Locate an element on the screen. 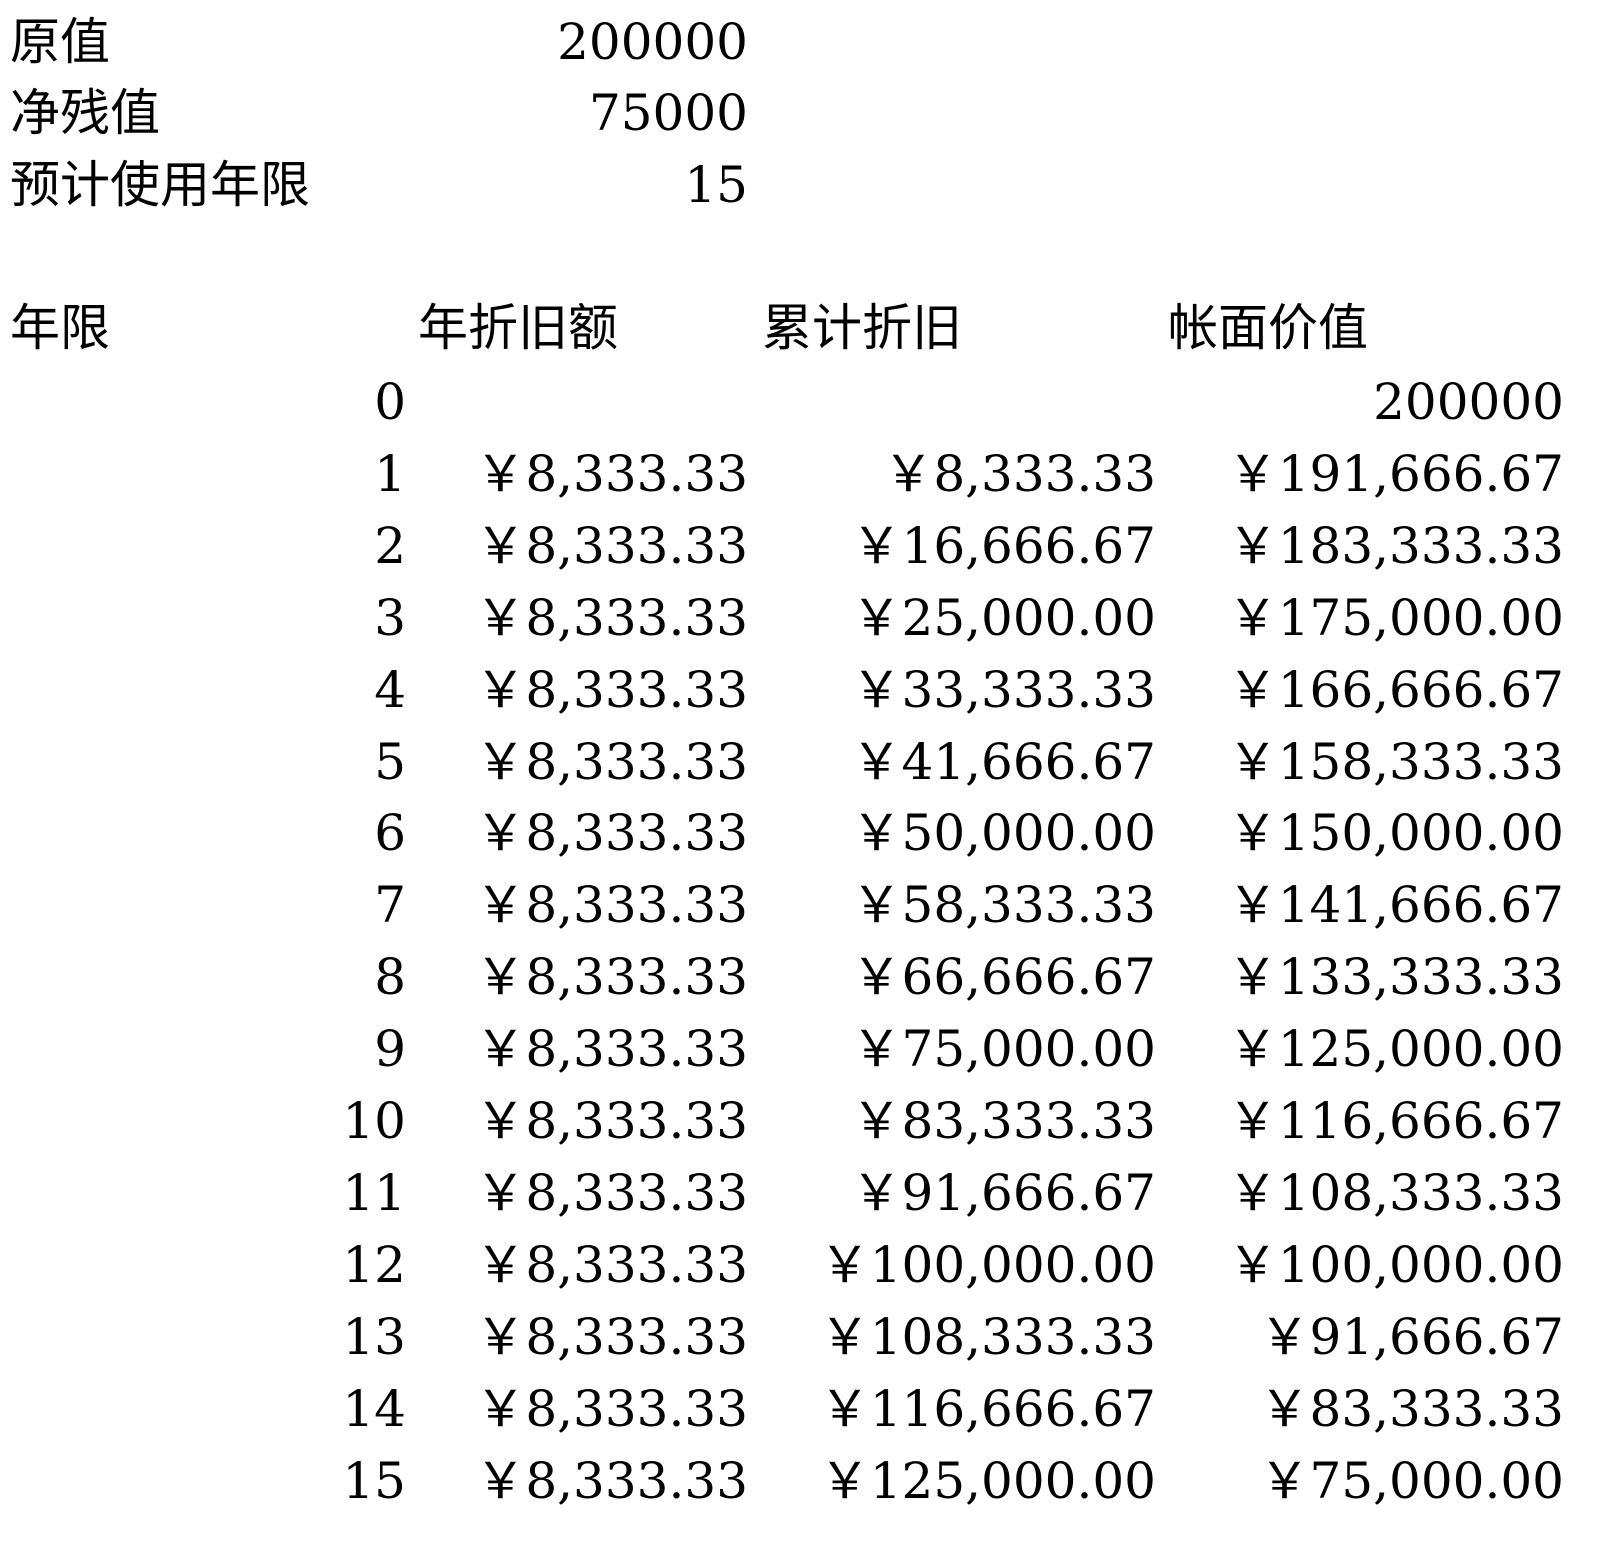 This screenshot has height=1543, width=1600. cell-book-value: ￥150,000.00 is located at coordinates (1395, 833).